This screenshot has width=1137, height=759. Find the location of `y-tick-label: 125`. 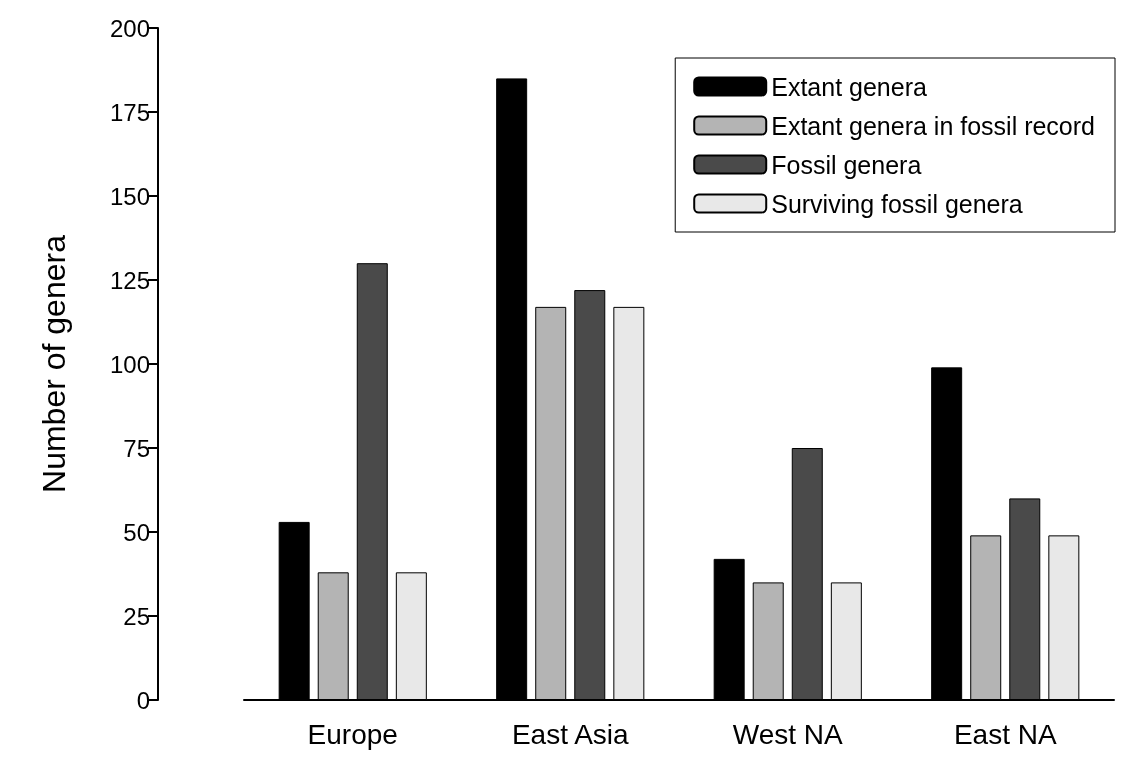

y-tick-label: 125 is located at coordinates (129, 280).